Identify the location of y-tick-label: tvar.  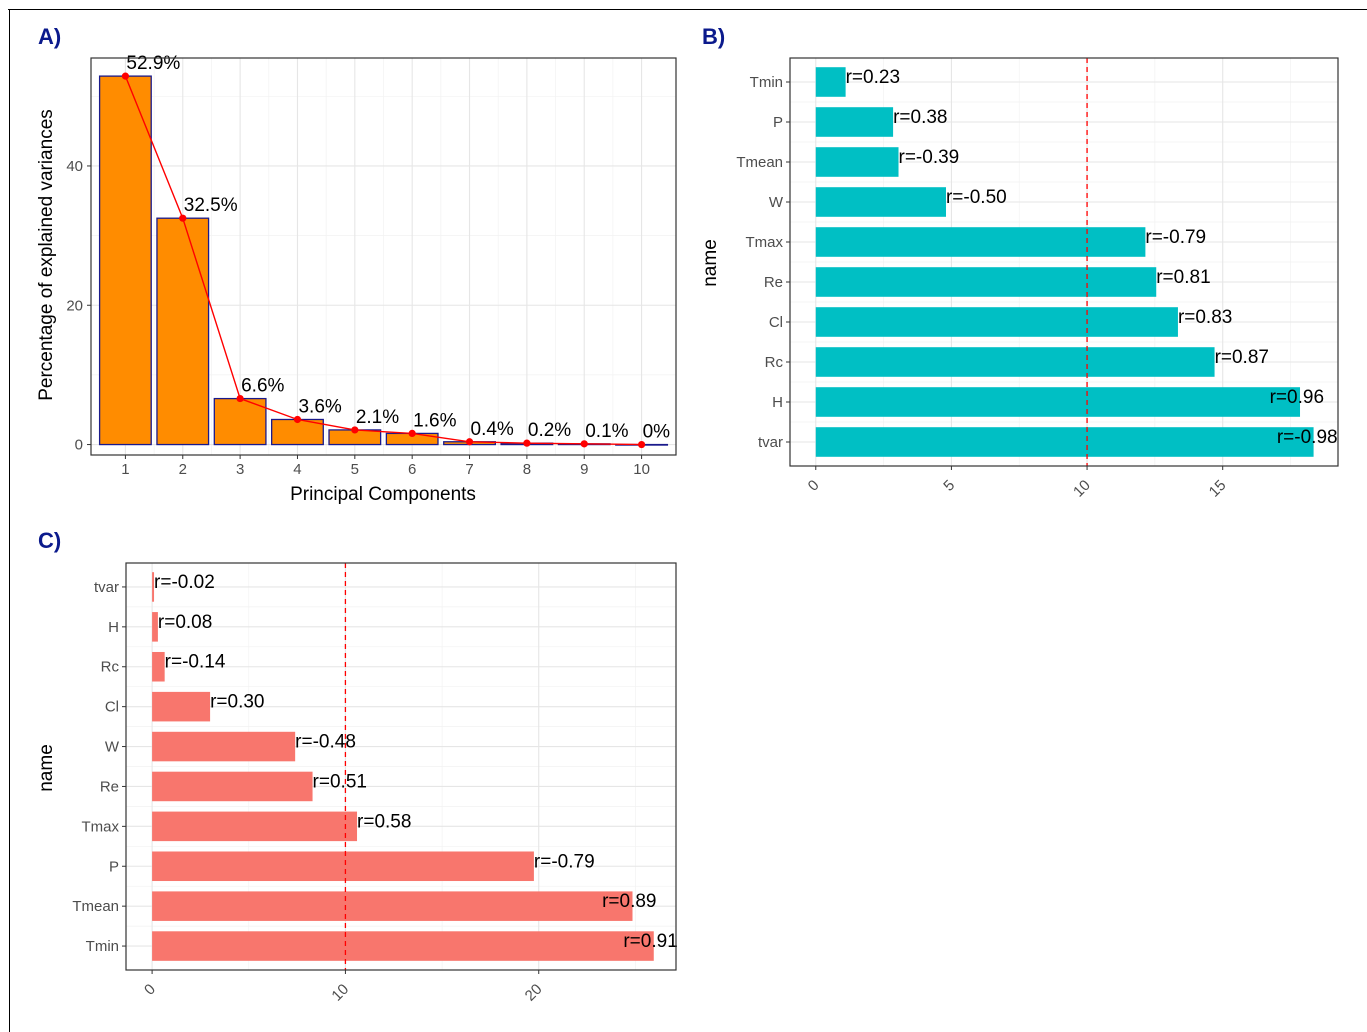
(770, 442).